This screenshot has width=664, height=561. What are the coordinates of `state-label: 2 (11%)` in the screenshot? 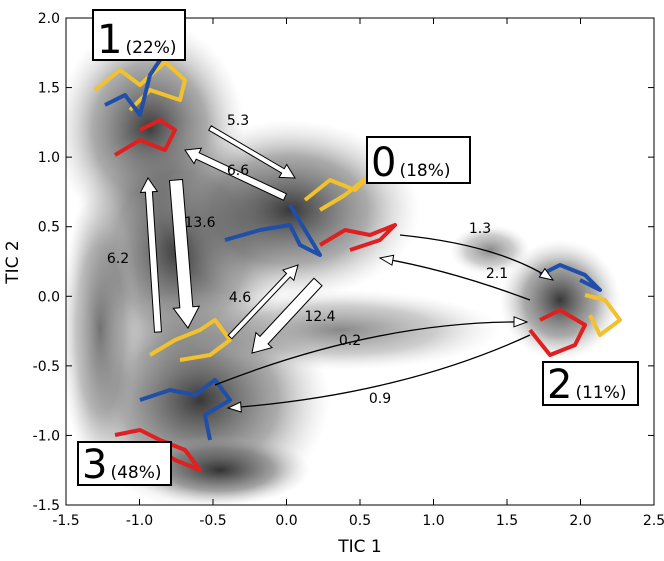 It's located at (587, 385).